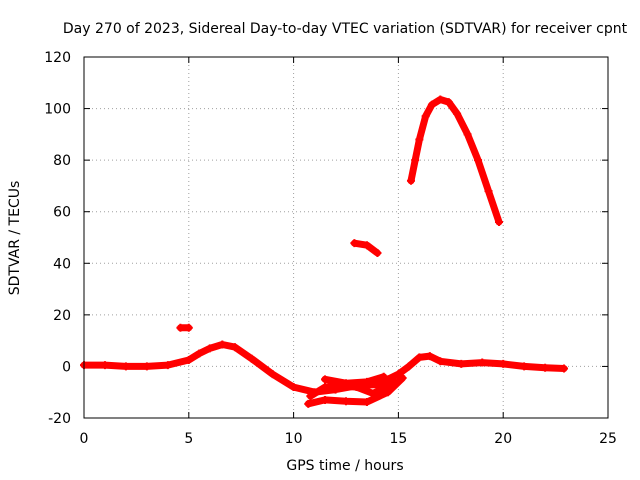 Image resolution: width=640 pixels, height=480 pixels. Describe the element at coordinates (503, 439) in the screenshot. I see `x-tick-label: 20` at that location.